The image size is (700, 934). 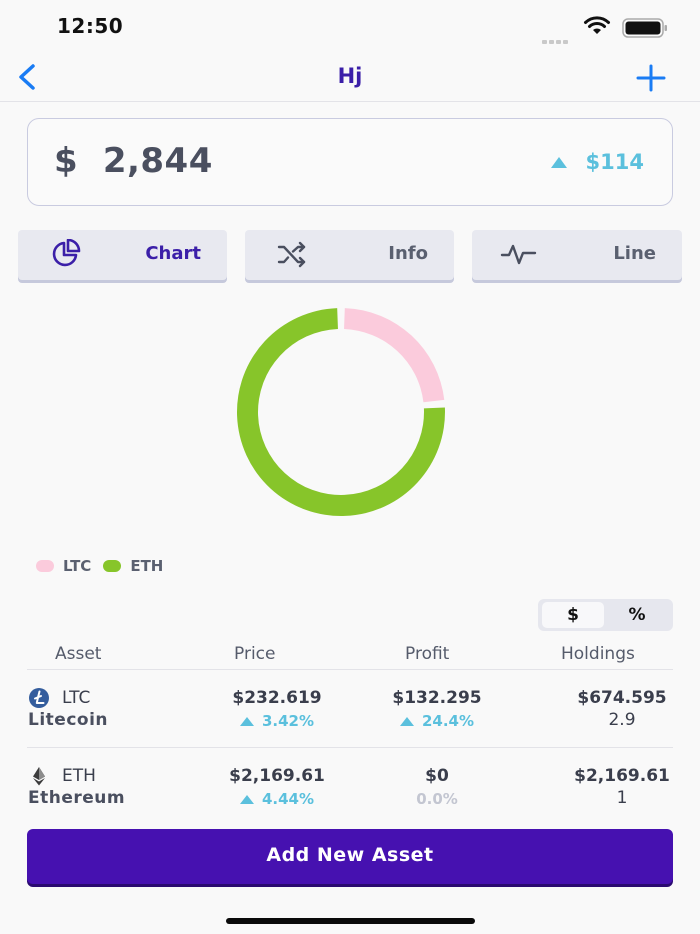 What do you see at coordinates (427, 654) in the screenshot?
I see `column-header-profit: Profit` at bounding box center [427, 654].